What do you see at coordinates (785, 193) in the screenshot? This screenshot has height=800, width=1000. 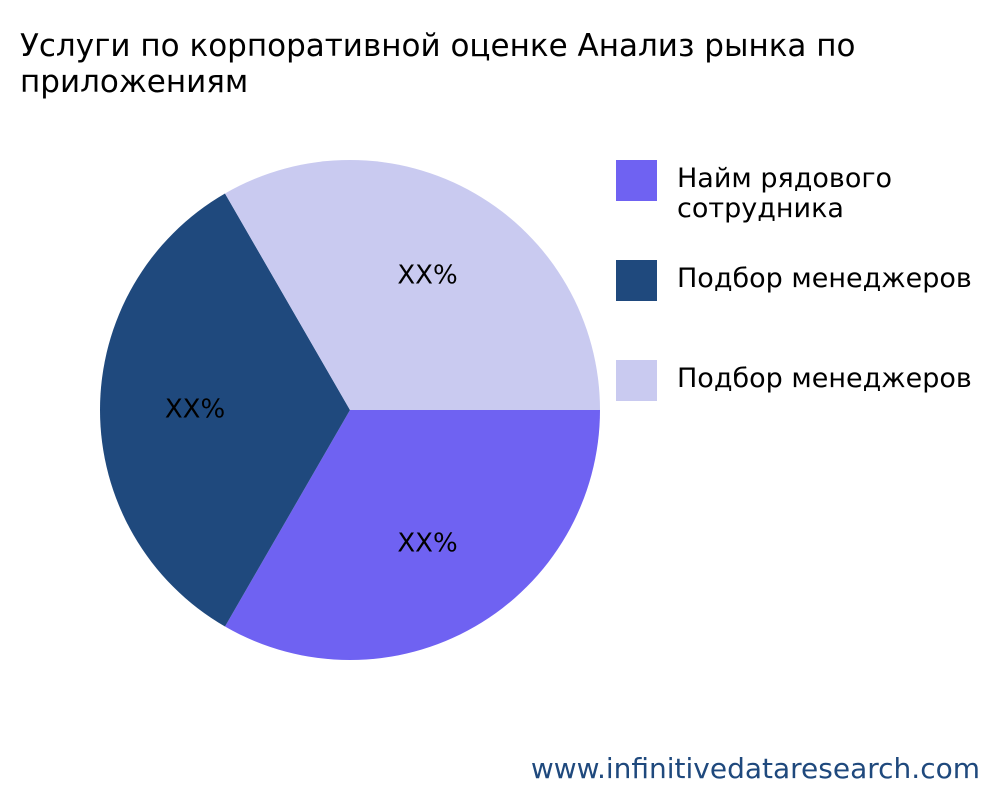 I see `legend-label: Найм рядового сотрудника` at bounding box center [785, 193].